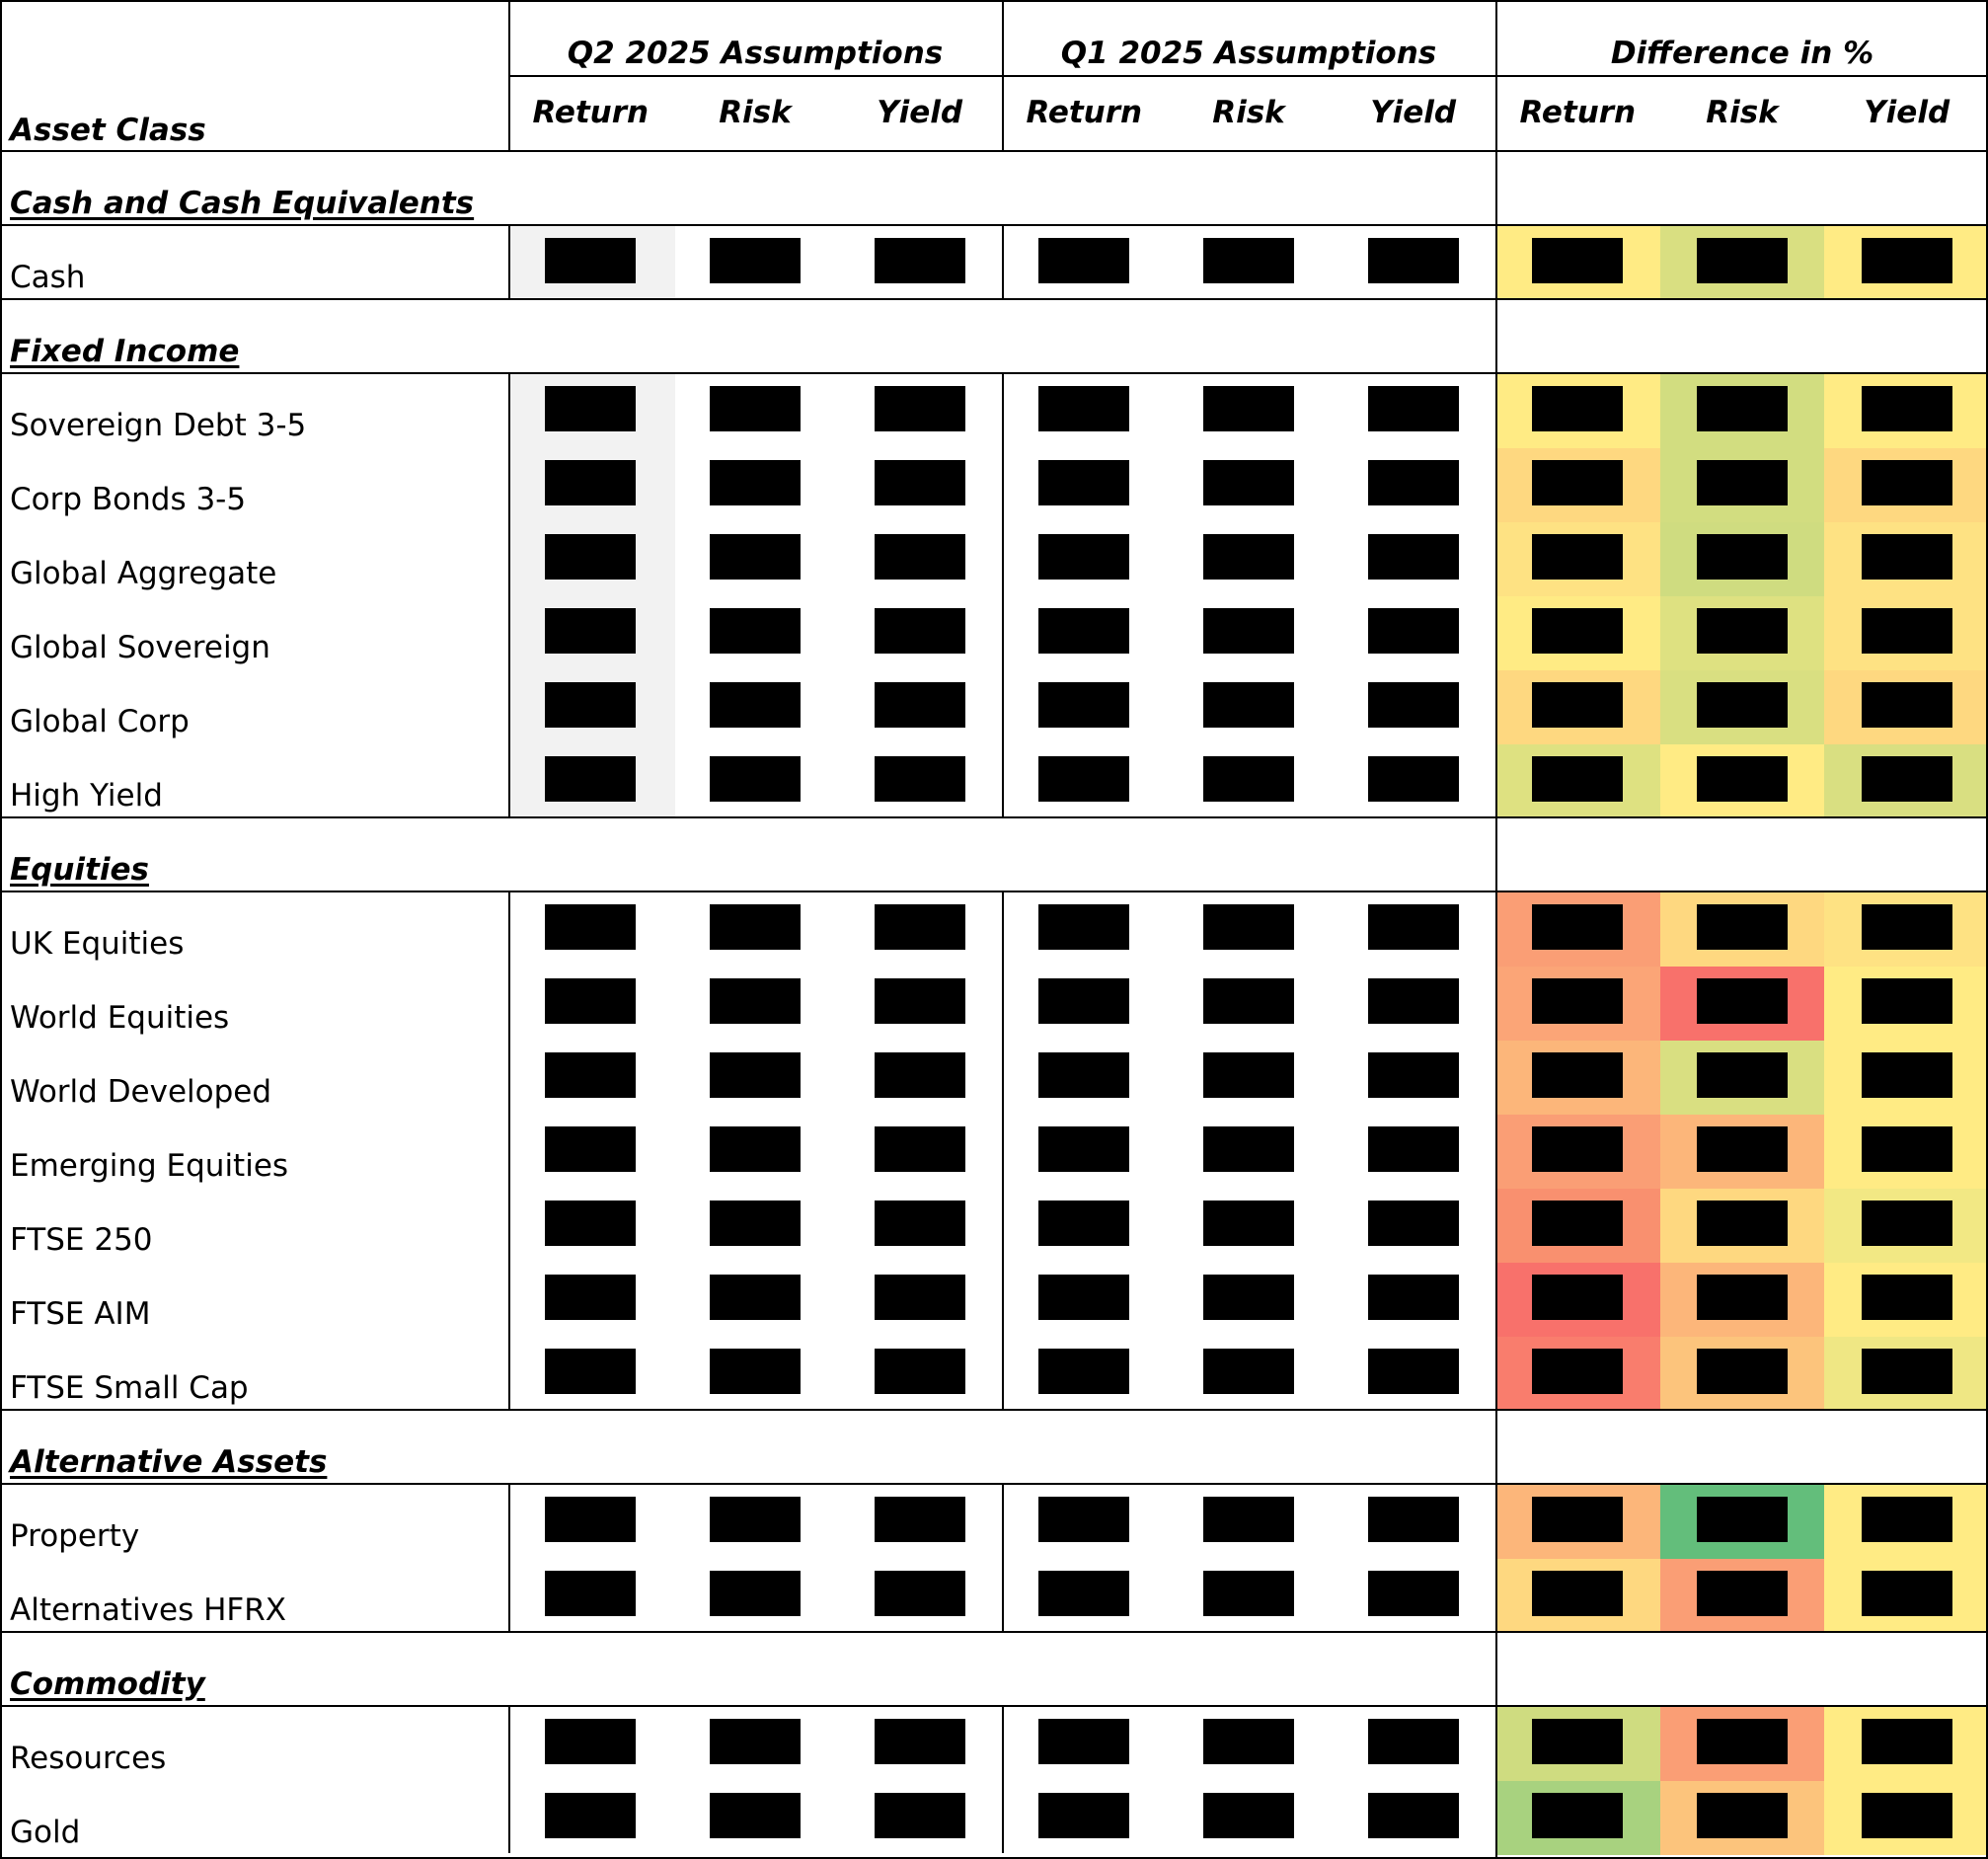  What do you see at coordinates (79, 870) in the screenshot?
I see `section-title: Equities` at bounding box center [79, 870].